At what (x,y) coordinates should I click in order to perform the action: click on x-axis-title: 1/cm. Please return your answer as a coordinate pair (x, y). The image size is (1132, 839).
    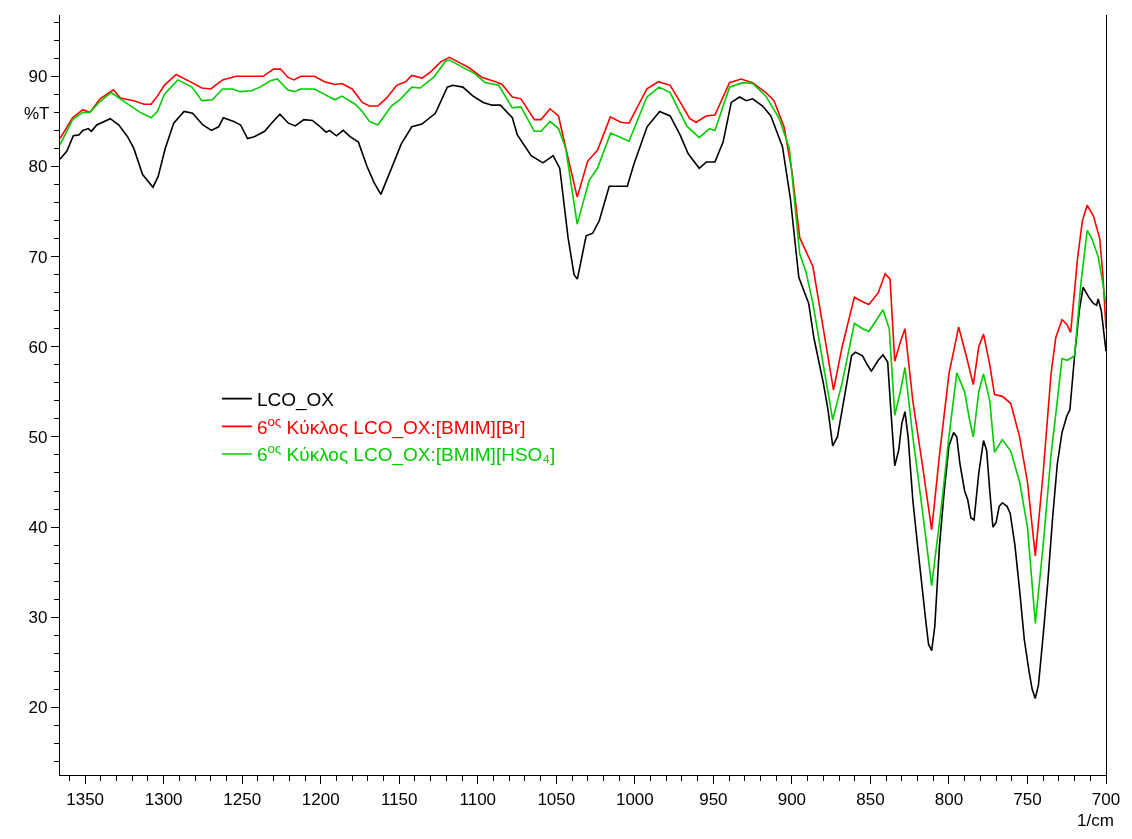
    Looking at the image, I should click on (1095, 820).